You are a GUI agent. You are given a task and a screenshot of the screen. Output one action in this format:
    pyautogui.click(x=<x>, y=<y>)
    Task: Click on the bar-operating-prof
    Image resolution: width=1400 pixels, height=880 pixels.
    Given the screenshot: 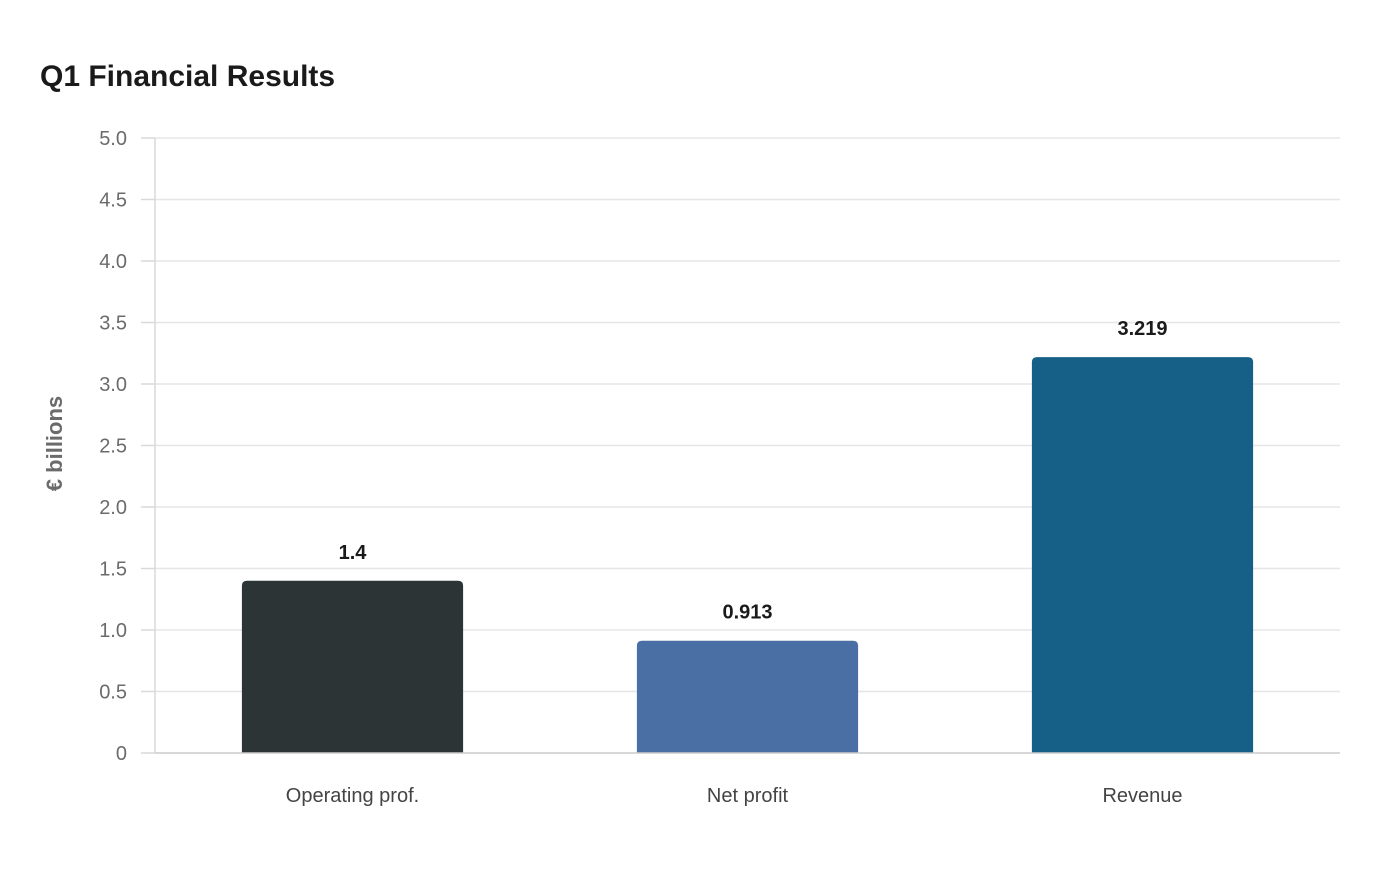 What is the action you would take?
    pyautogui.click(x=352, y=666)
    